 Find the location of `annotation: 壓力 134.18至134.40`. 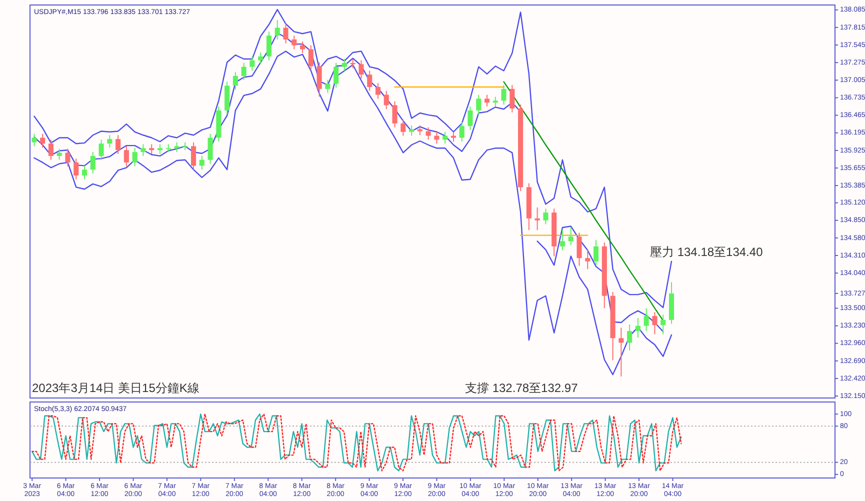

annotation: 壓力 134.18至134.40 is located at coordinates (707, 252).